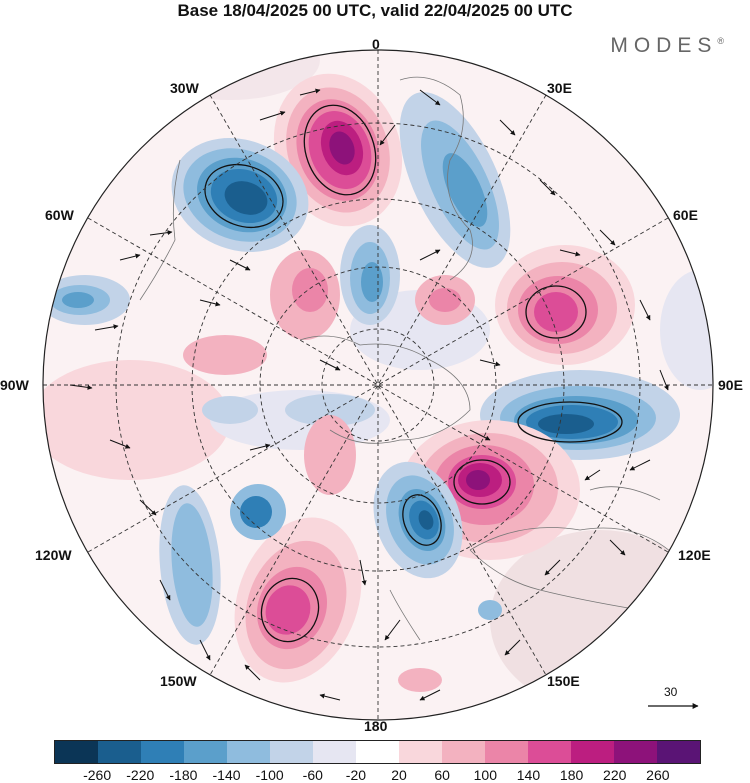  Describe the element at coordinates (615, 775) in the screenshot. I see `colorbar-tick-label: 220` at that location.